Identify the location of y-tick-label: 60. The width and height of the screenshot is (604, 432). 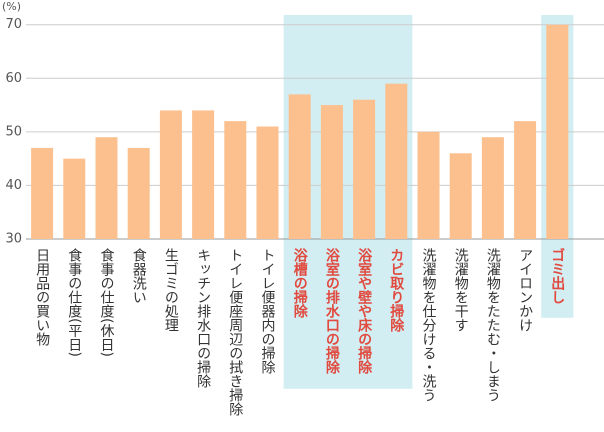
(13, 78).